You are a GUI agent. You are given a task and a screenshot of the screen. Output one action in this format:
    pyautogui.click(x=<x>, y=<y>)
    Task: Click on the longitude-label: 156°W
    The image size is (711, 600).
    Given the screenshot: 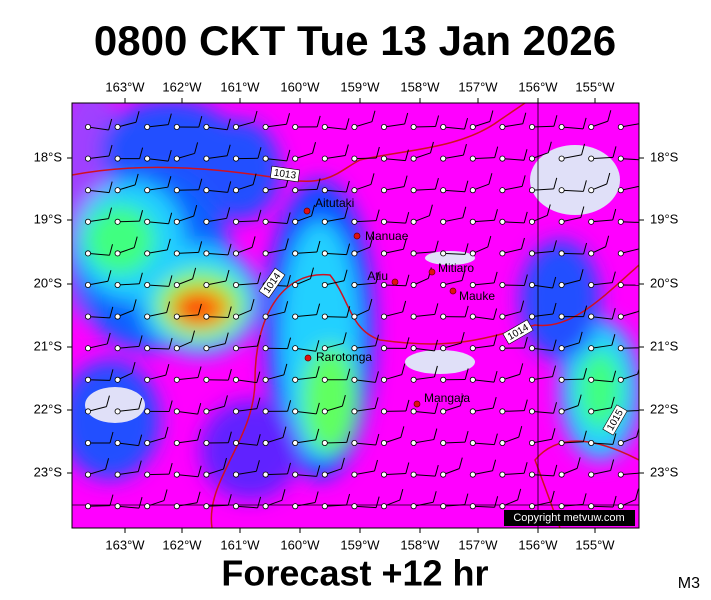 What is the action you would take?
    pyautogui.click(x=538, y=86)
    